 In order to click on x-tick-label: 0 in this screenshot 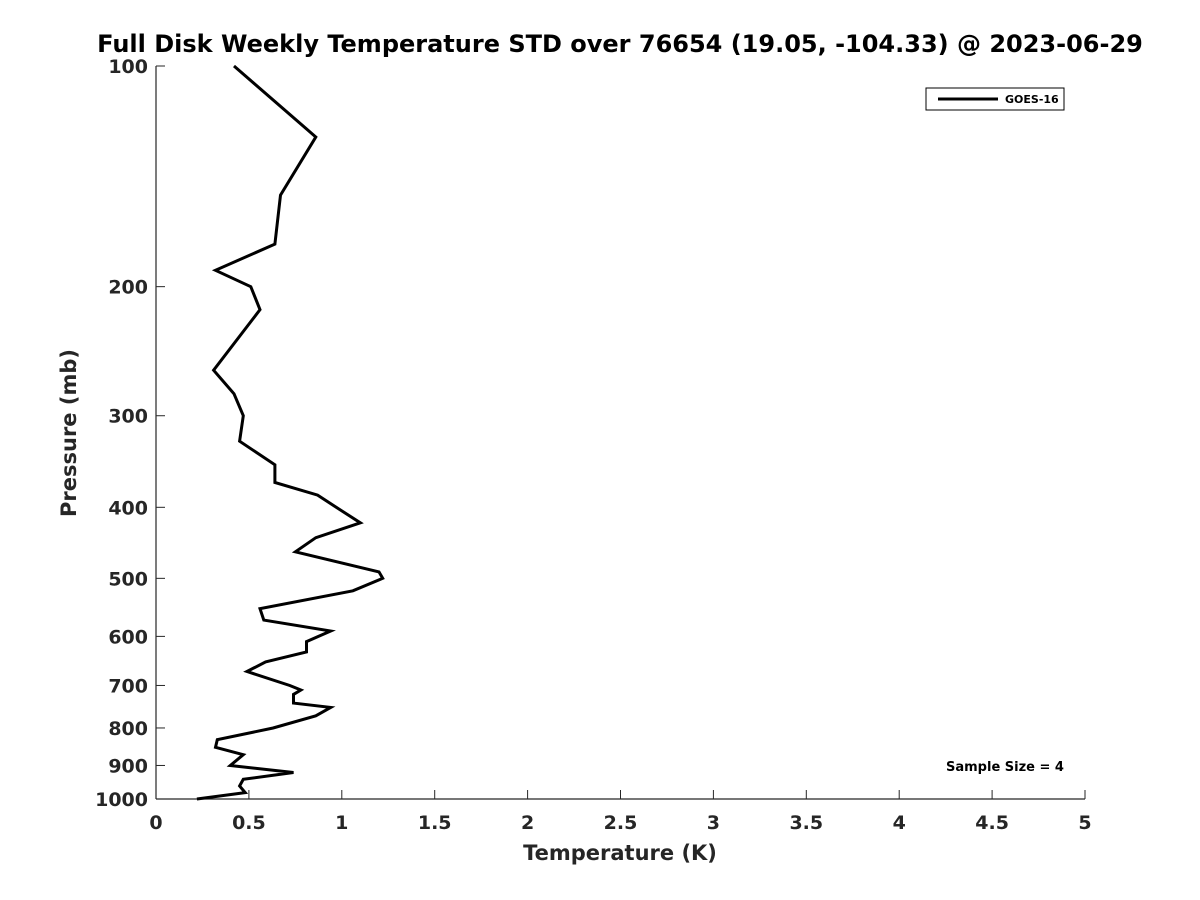, I will do `click(155, 823)`.